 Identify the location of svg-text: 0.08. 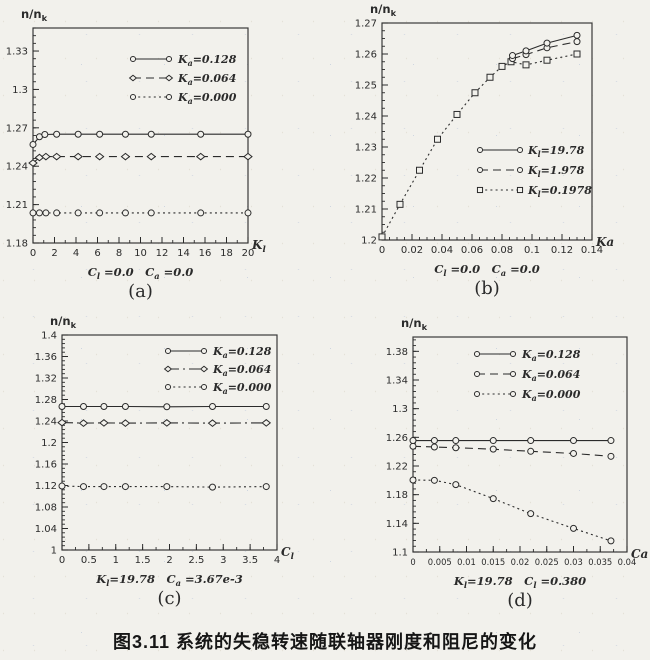
(502, 250).